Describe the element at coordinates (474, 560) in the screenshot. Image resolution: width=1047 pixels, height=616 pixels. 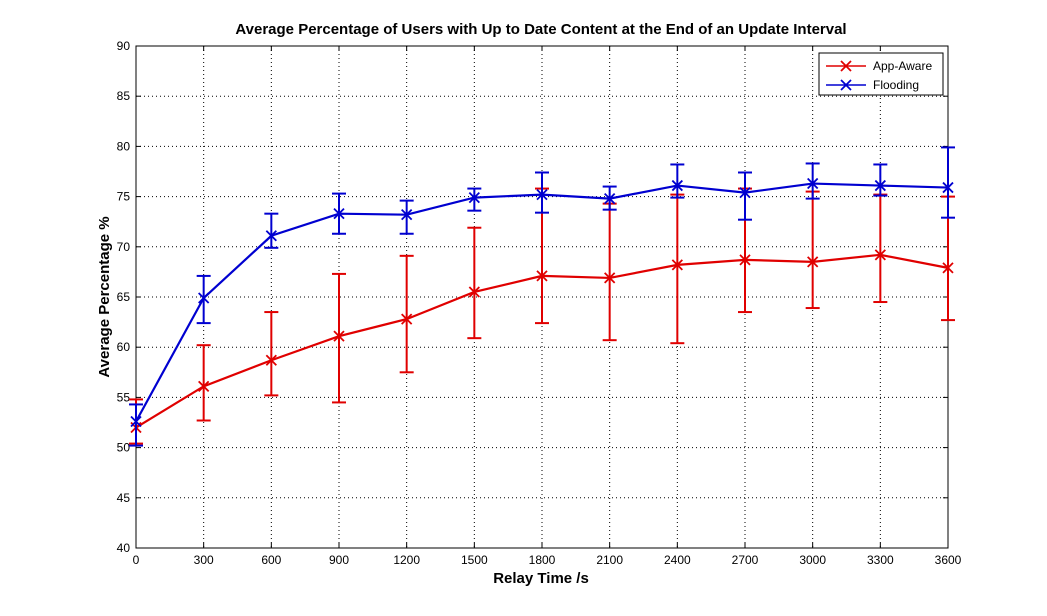
I see `x-tick-label: 1500` at that location.